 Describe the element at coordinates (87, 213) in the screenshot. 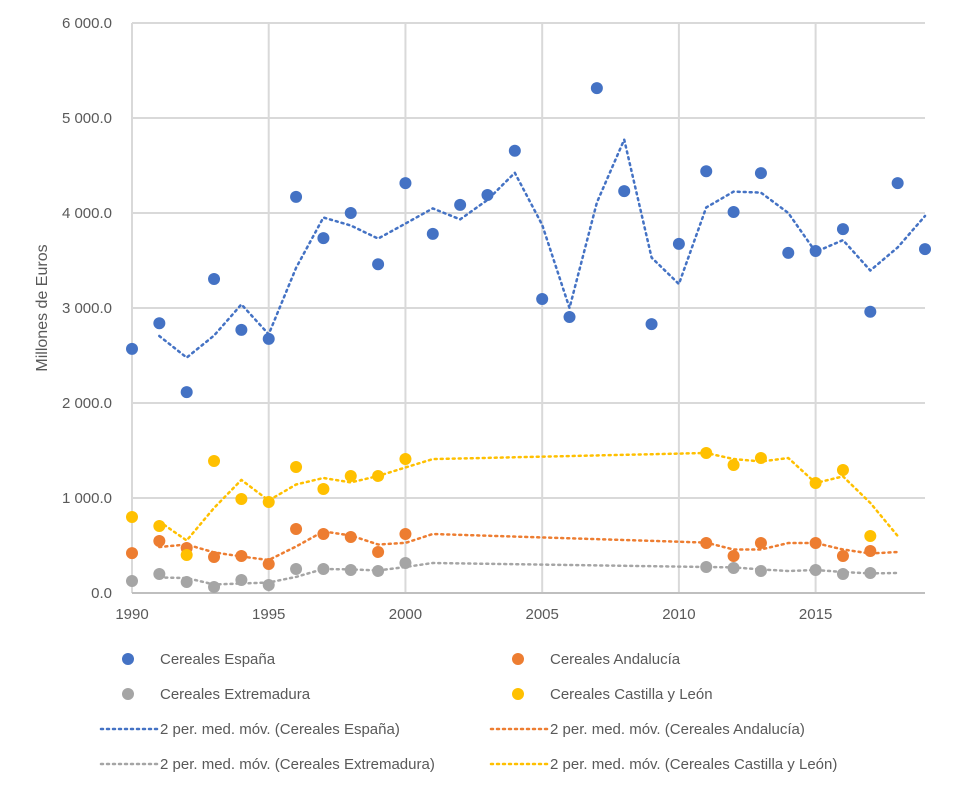

I see `y-tick-label: 4 000.0` at that location.